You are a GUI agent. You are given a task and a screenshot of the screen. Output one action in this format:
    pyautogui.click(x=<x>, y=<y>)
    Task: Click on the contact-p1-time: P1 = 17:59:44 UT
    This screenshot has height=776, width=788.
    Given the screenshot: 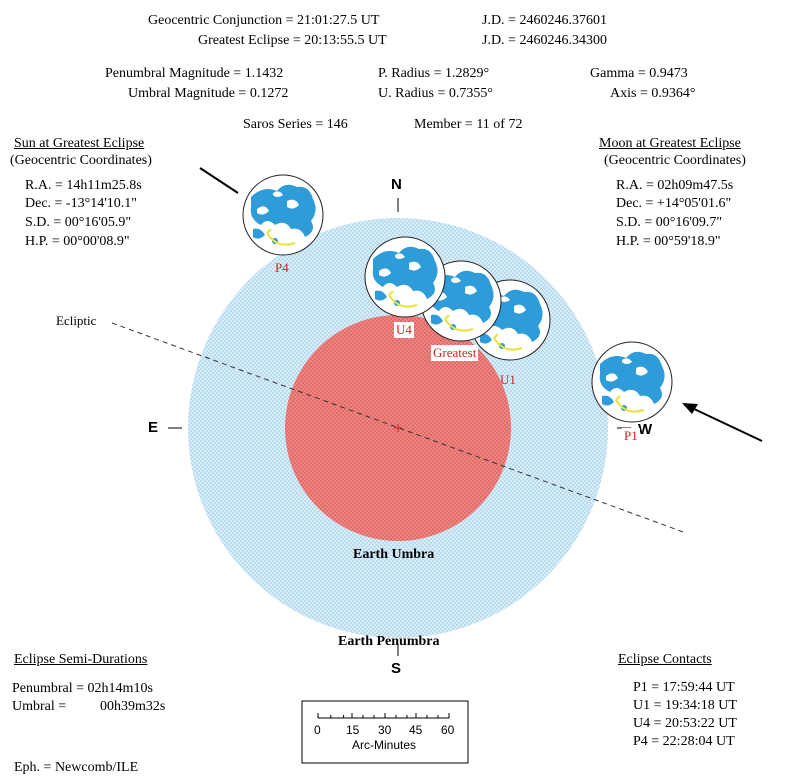 What is the action you would take?
    pyautogui.click(x=684, y=687)
    